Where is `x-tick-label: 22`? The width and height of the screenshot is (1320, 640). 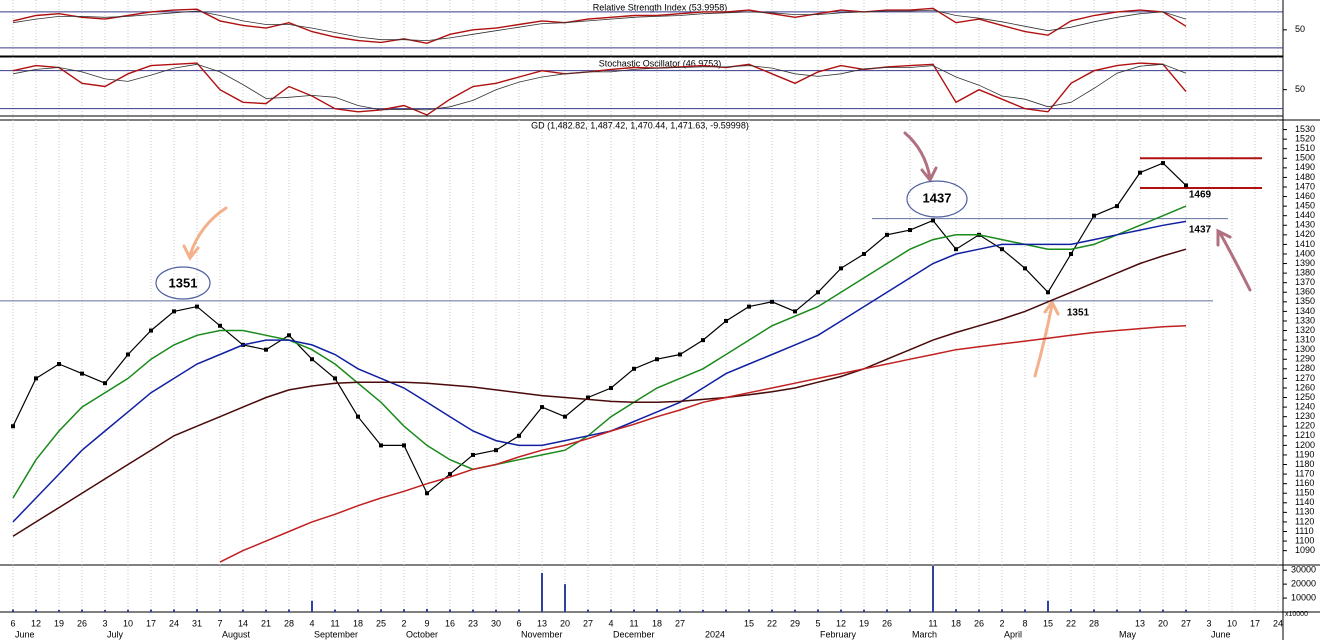 x-tick-label: 22 is located at coordinates (1071, 623).